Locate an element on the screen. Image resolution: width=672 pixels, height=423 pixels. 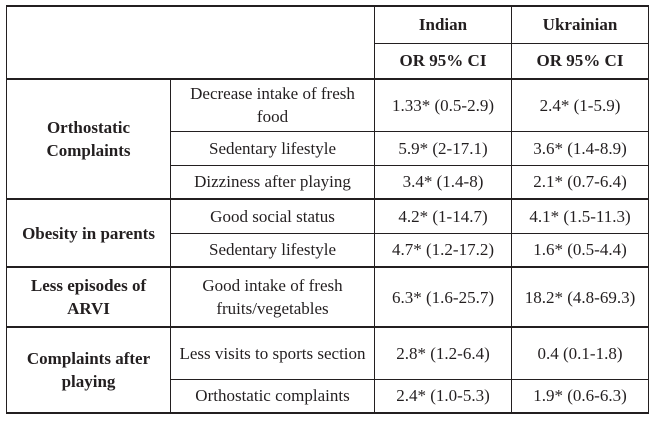
header-indian: Indian is located at coordinates (443, 24).